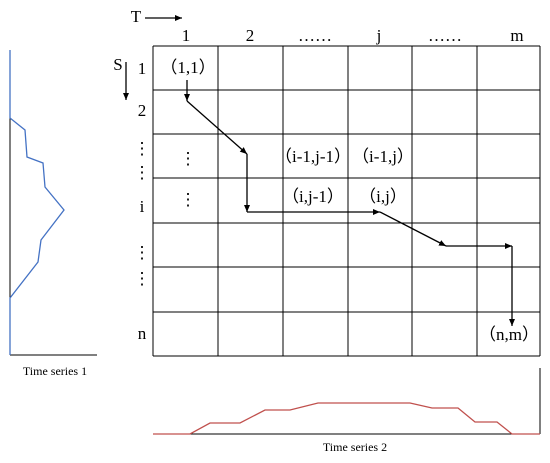  Describe the element at coordinates (142, 206) in the screenshot. I see `row-label: i` at that location.